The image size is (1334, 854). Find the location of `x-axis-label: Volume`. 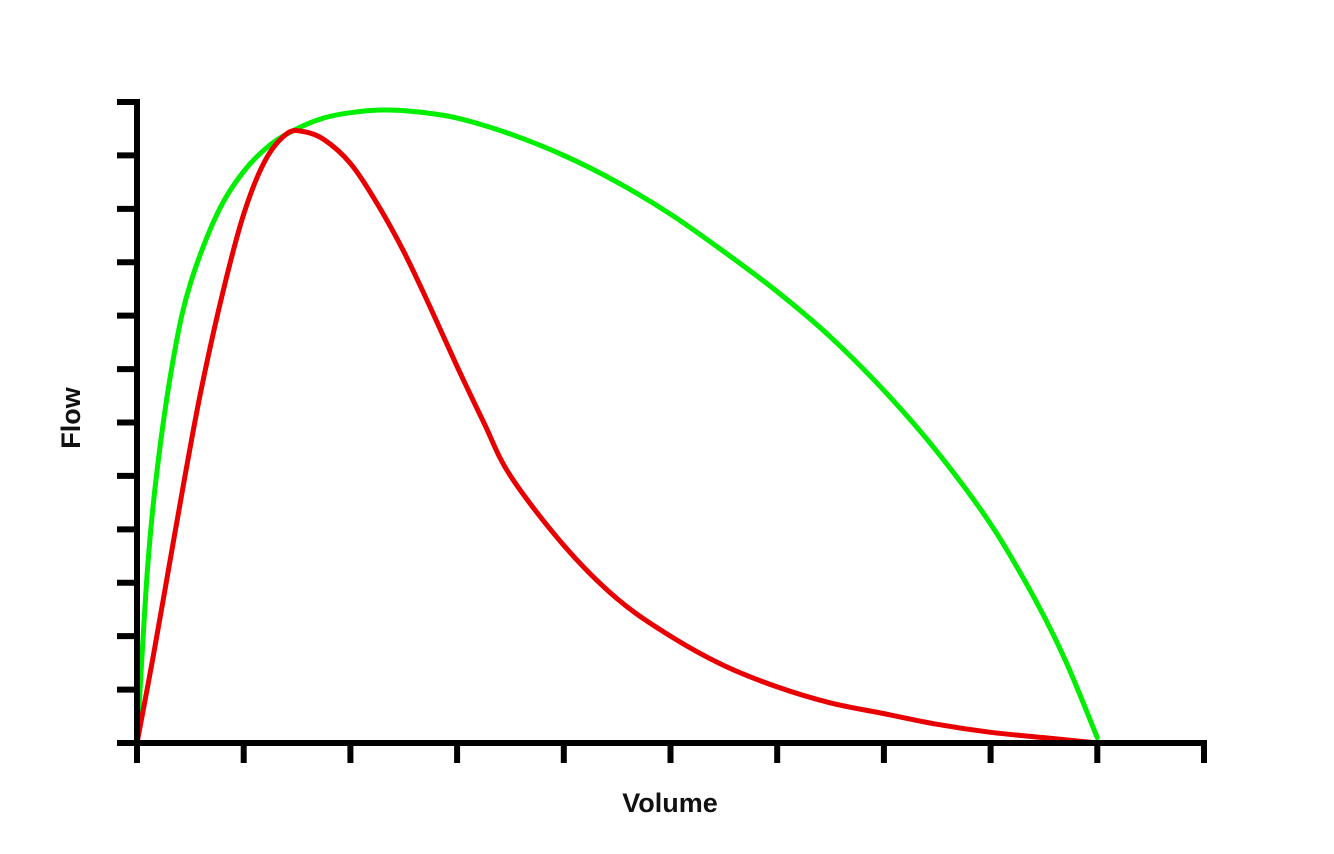

x-axis-label: Volume is located at coordinates (670, 803).